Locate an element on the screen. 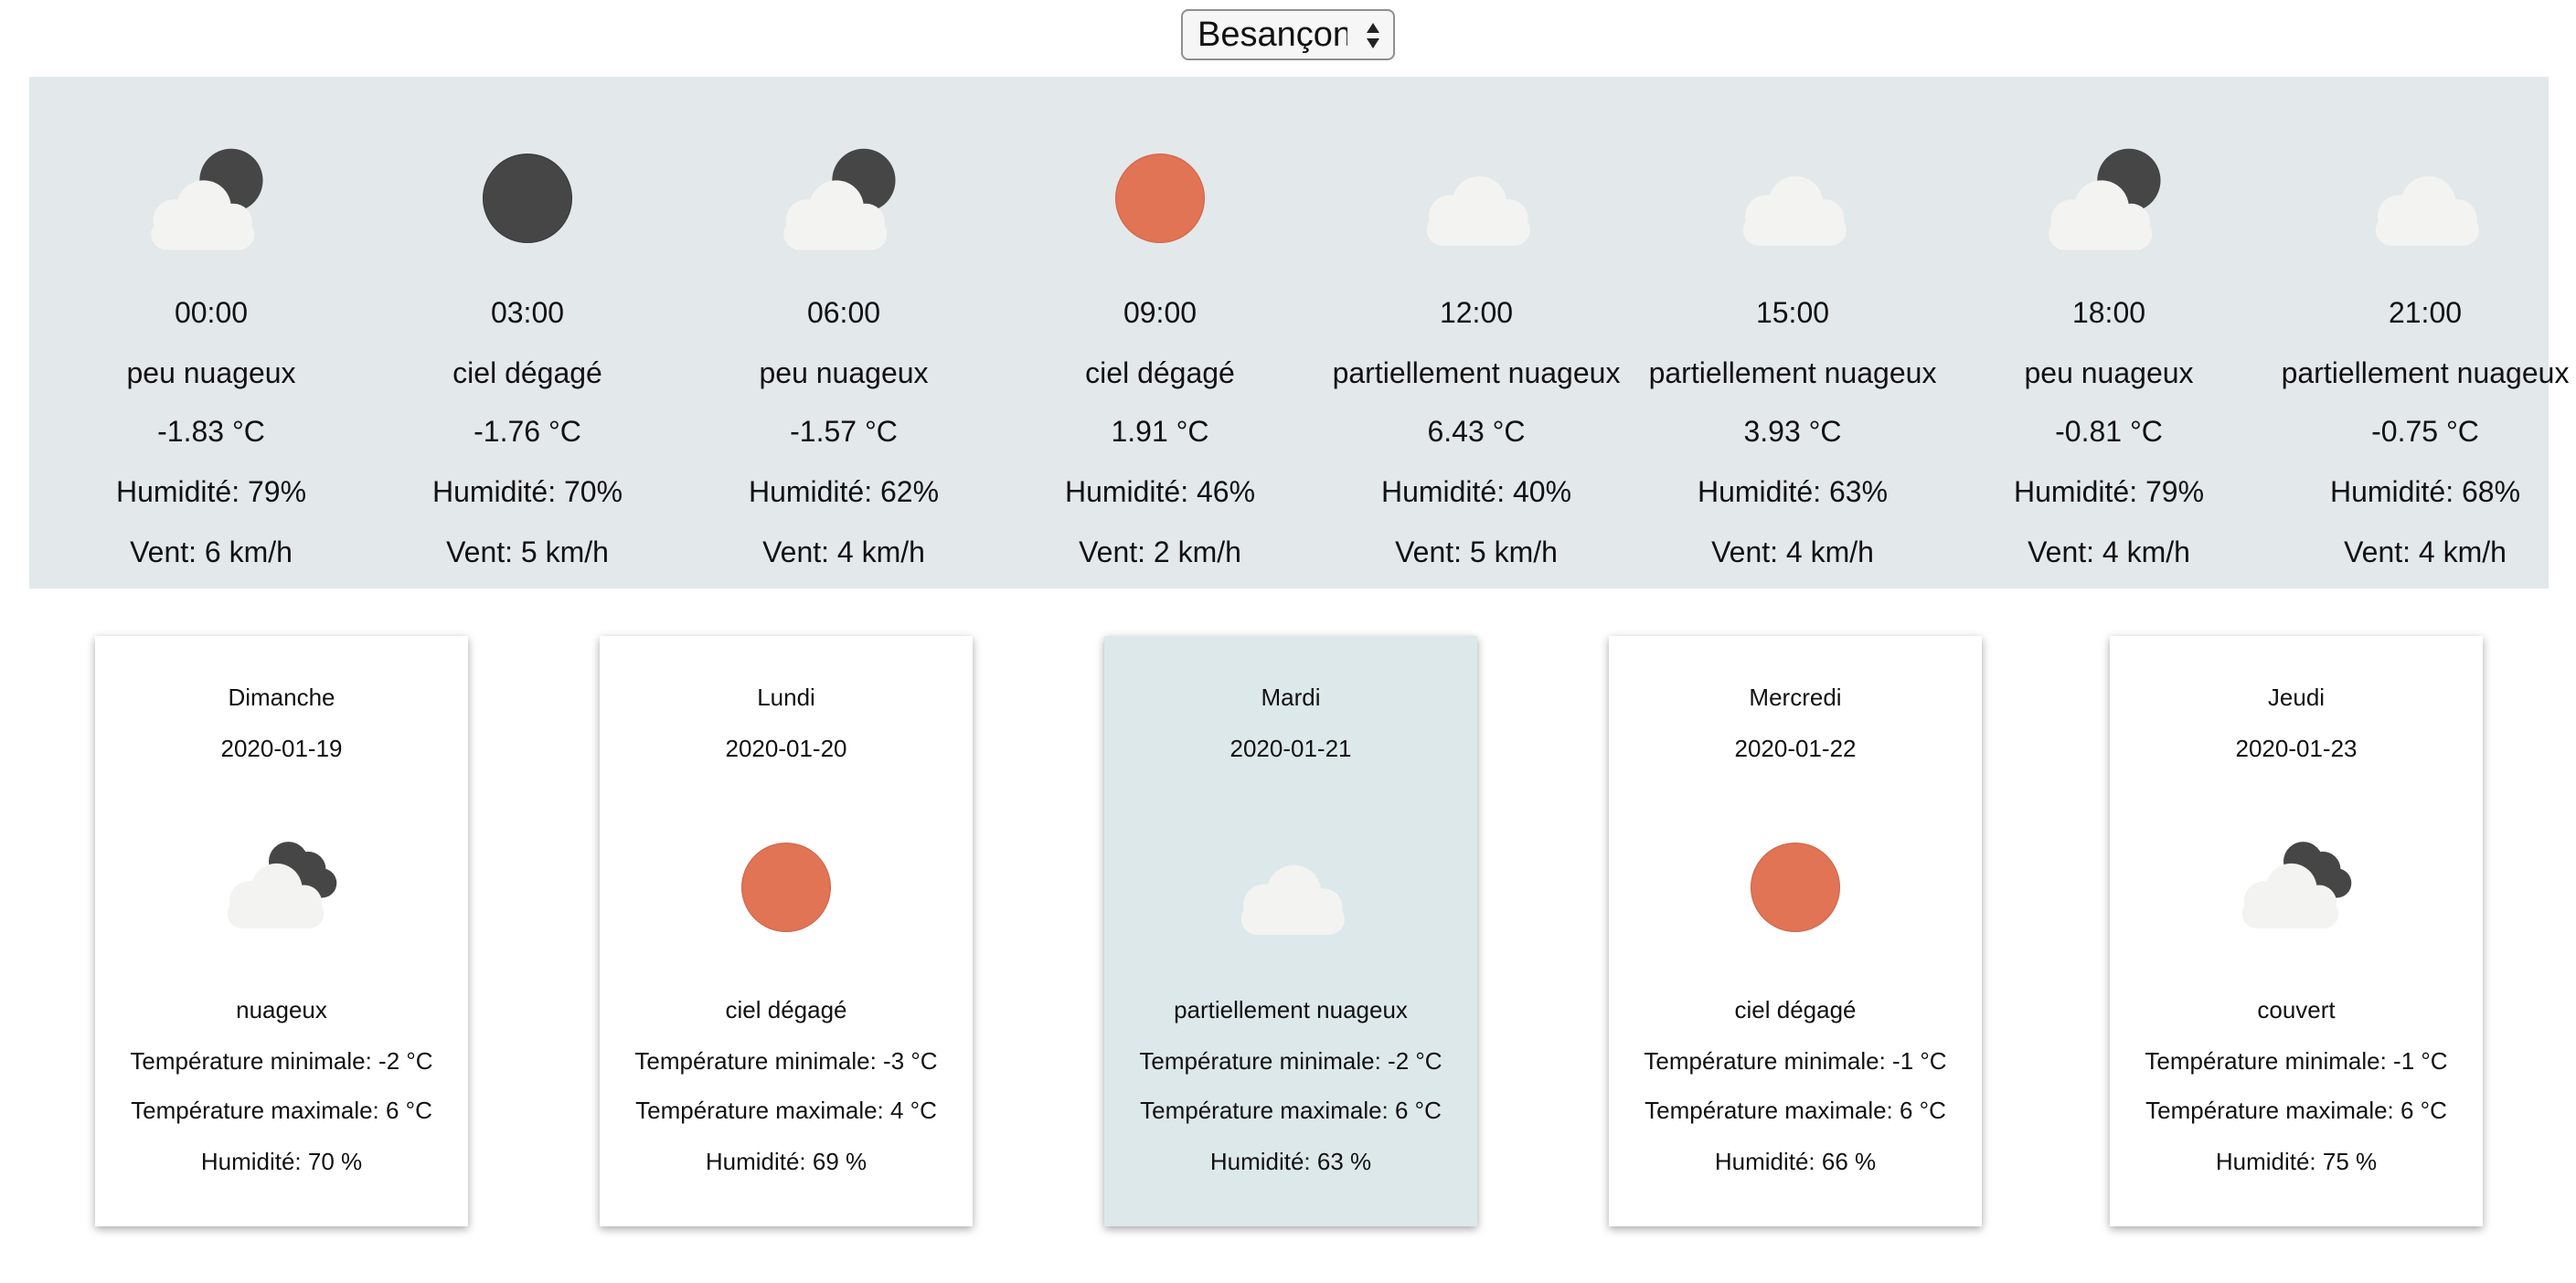 The height and width of the screenshot is (1283, 2576). hour-time: 15:00 is located at coordinates (1793, 312).